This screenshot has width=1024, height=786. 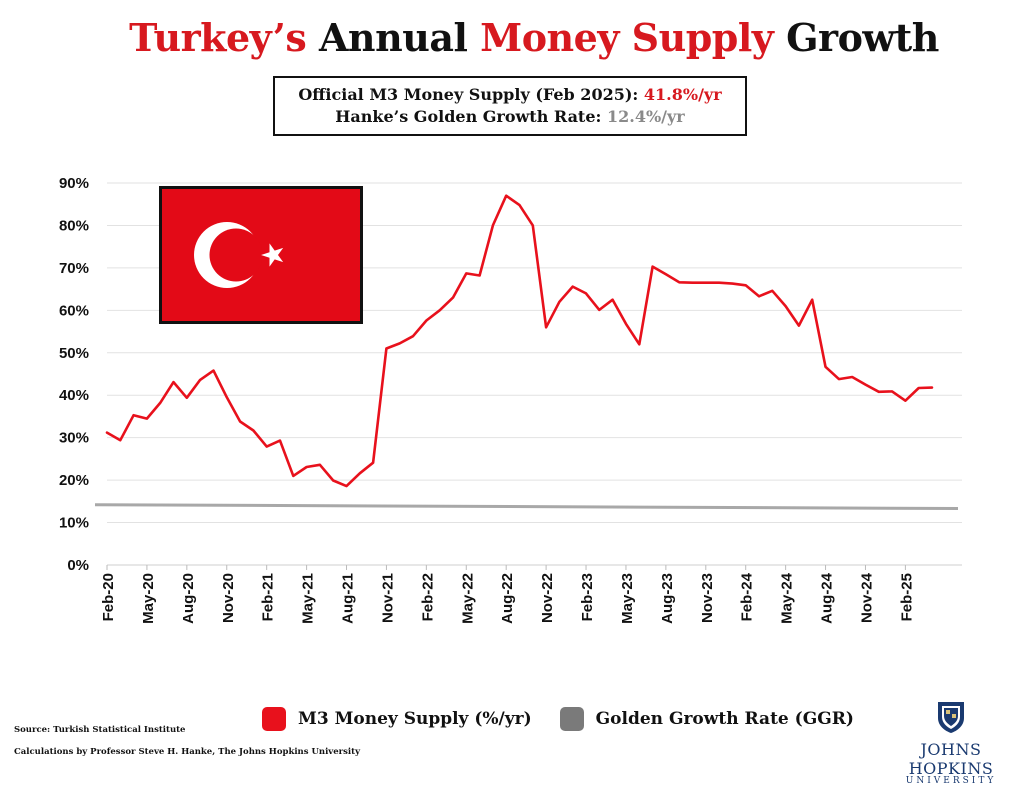 I want to click on info-line-2: Hanke’s Golden Growth Rate: 12.4%/yr, so click(x=510, y=117).